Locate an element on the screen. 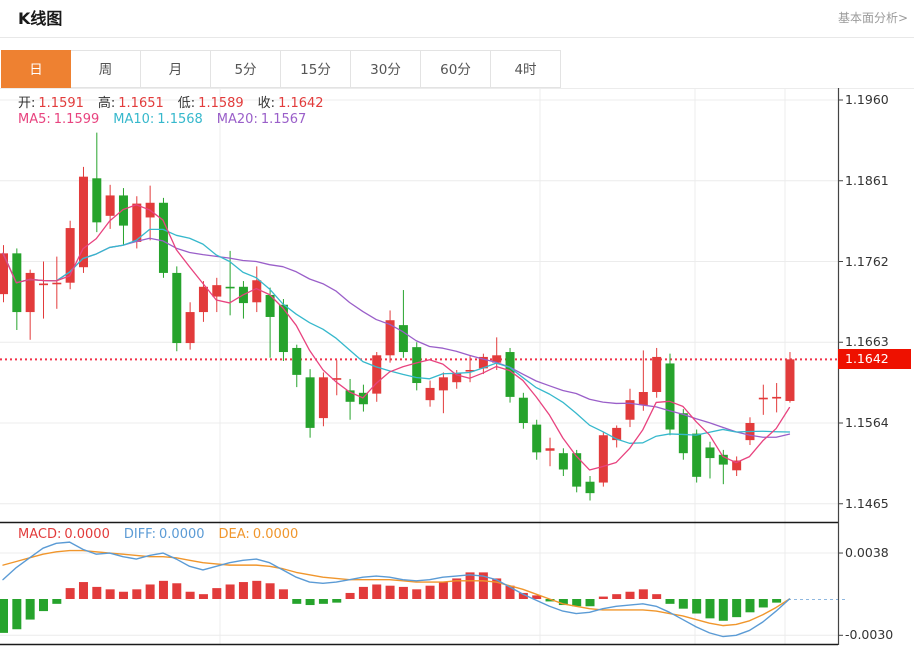 This screenshot has height=648, width=914. legend-label: 低: is located at coordinates (186, 103).